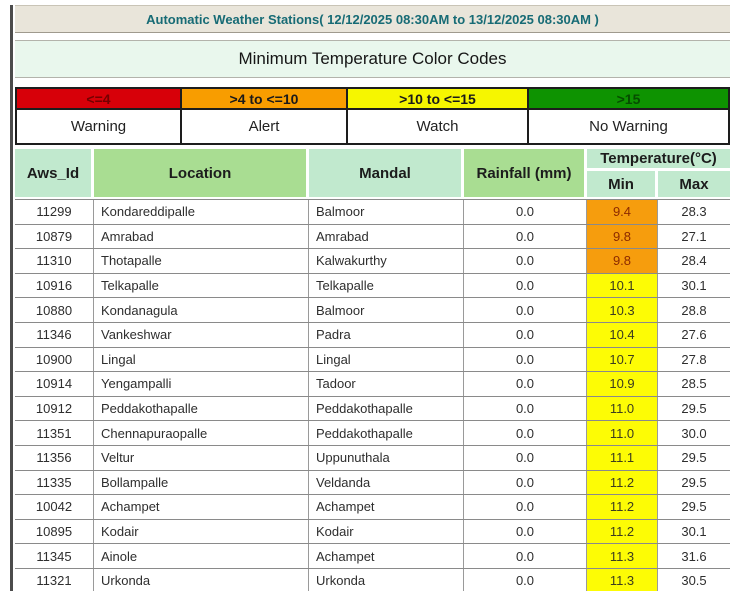 Image resolution: width=730 pixels, height=591 pixels. Describe the element at coordinates (201, 310) in the screenshot. I see `location-cell: Kondanagula` at that location.